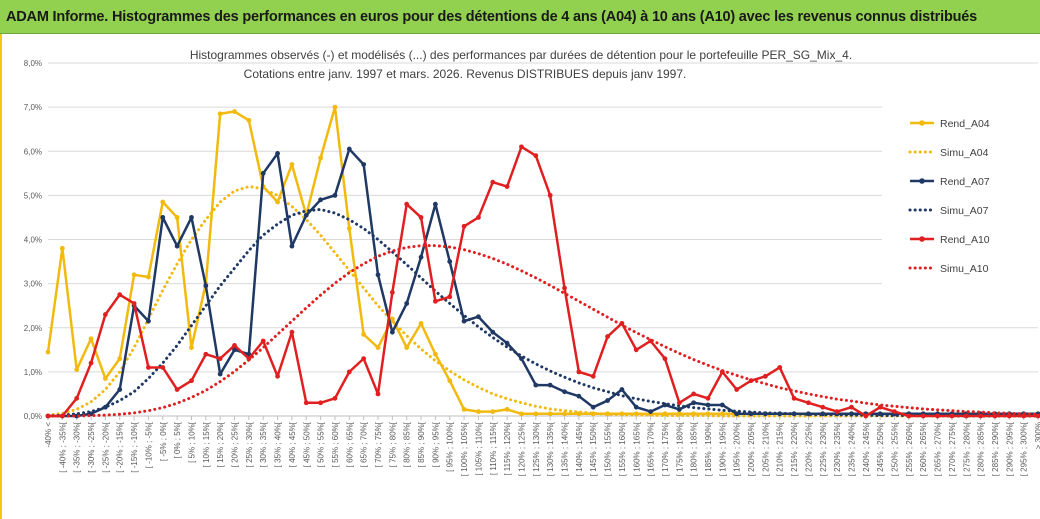  Describe the element at coordinates (679, 448) in the screenshot. I see `x-tick-label: [ 175% ; 180%[` at that location.